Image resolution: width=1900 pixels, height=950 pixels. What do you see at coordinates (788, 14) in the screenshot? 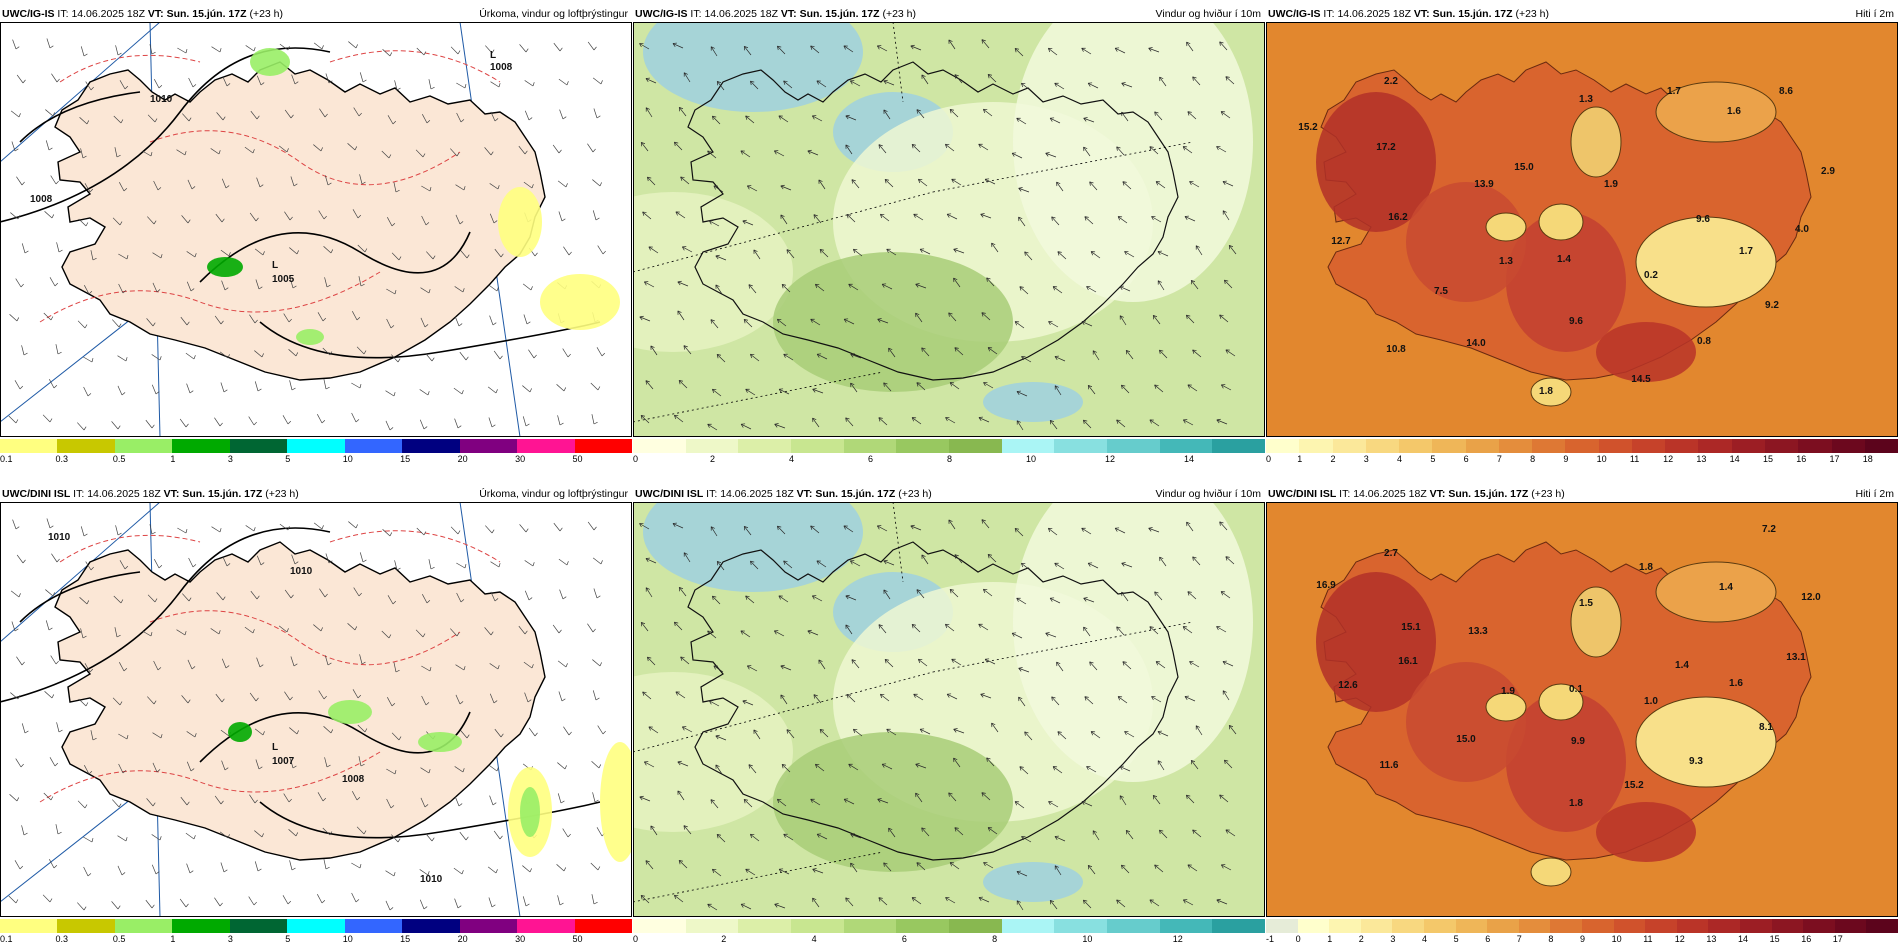
I see `vt-label: VT:` at bounding box center [788, 14].